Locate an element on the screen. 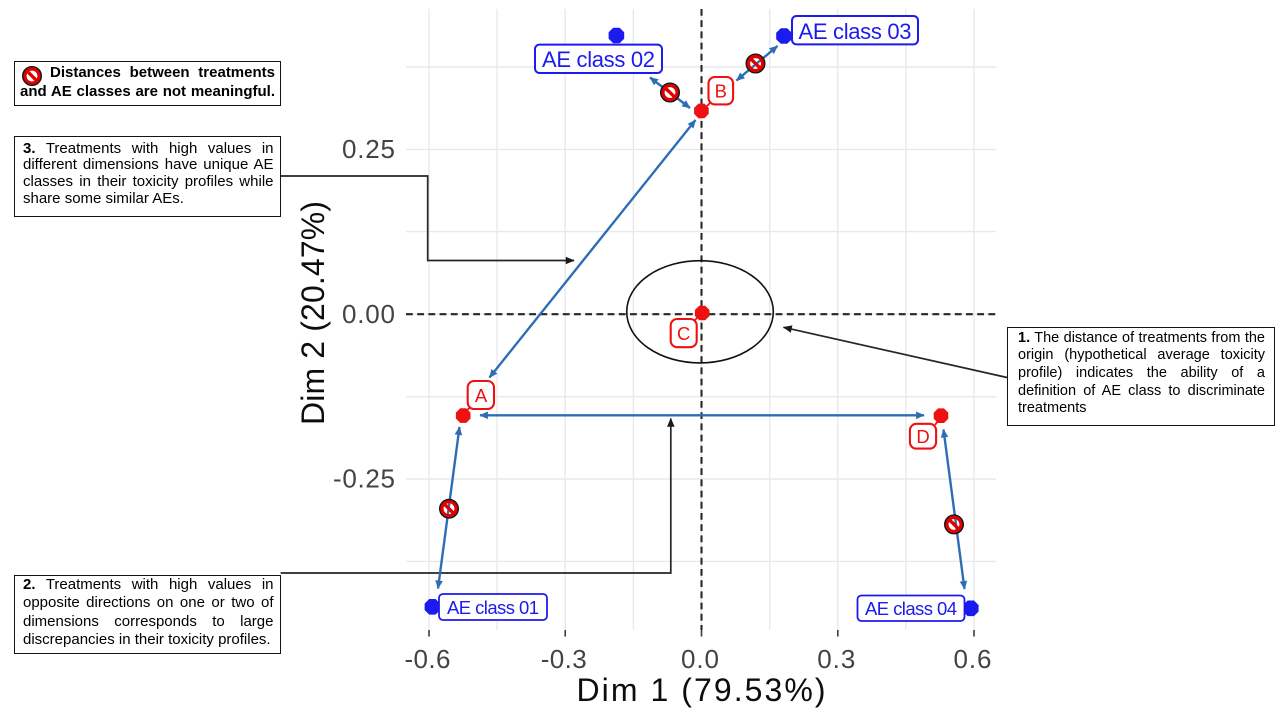 The width and height of the screenshot is (1280, 720). svg-text: -0.3 is located at coordinates (564, 659).